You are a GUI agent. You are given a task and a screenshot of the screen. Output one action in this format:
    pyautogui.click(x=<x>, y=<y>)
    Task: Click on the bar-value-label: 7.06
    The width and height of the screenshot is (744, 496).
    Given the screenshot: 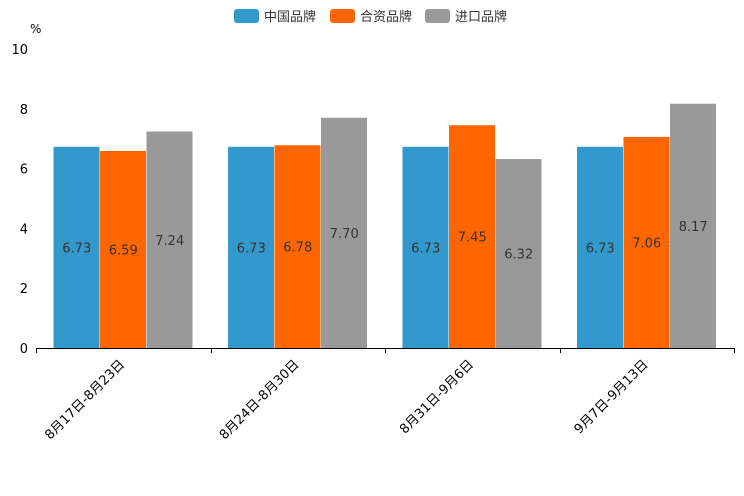 What is the action you would take?
    pyautogui.click(x=646, y=243)
    